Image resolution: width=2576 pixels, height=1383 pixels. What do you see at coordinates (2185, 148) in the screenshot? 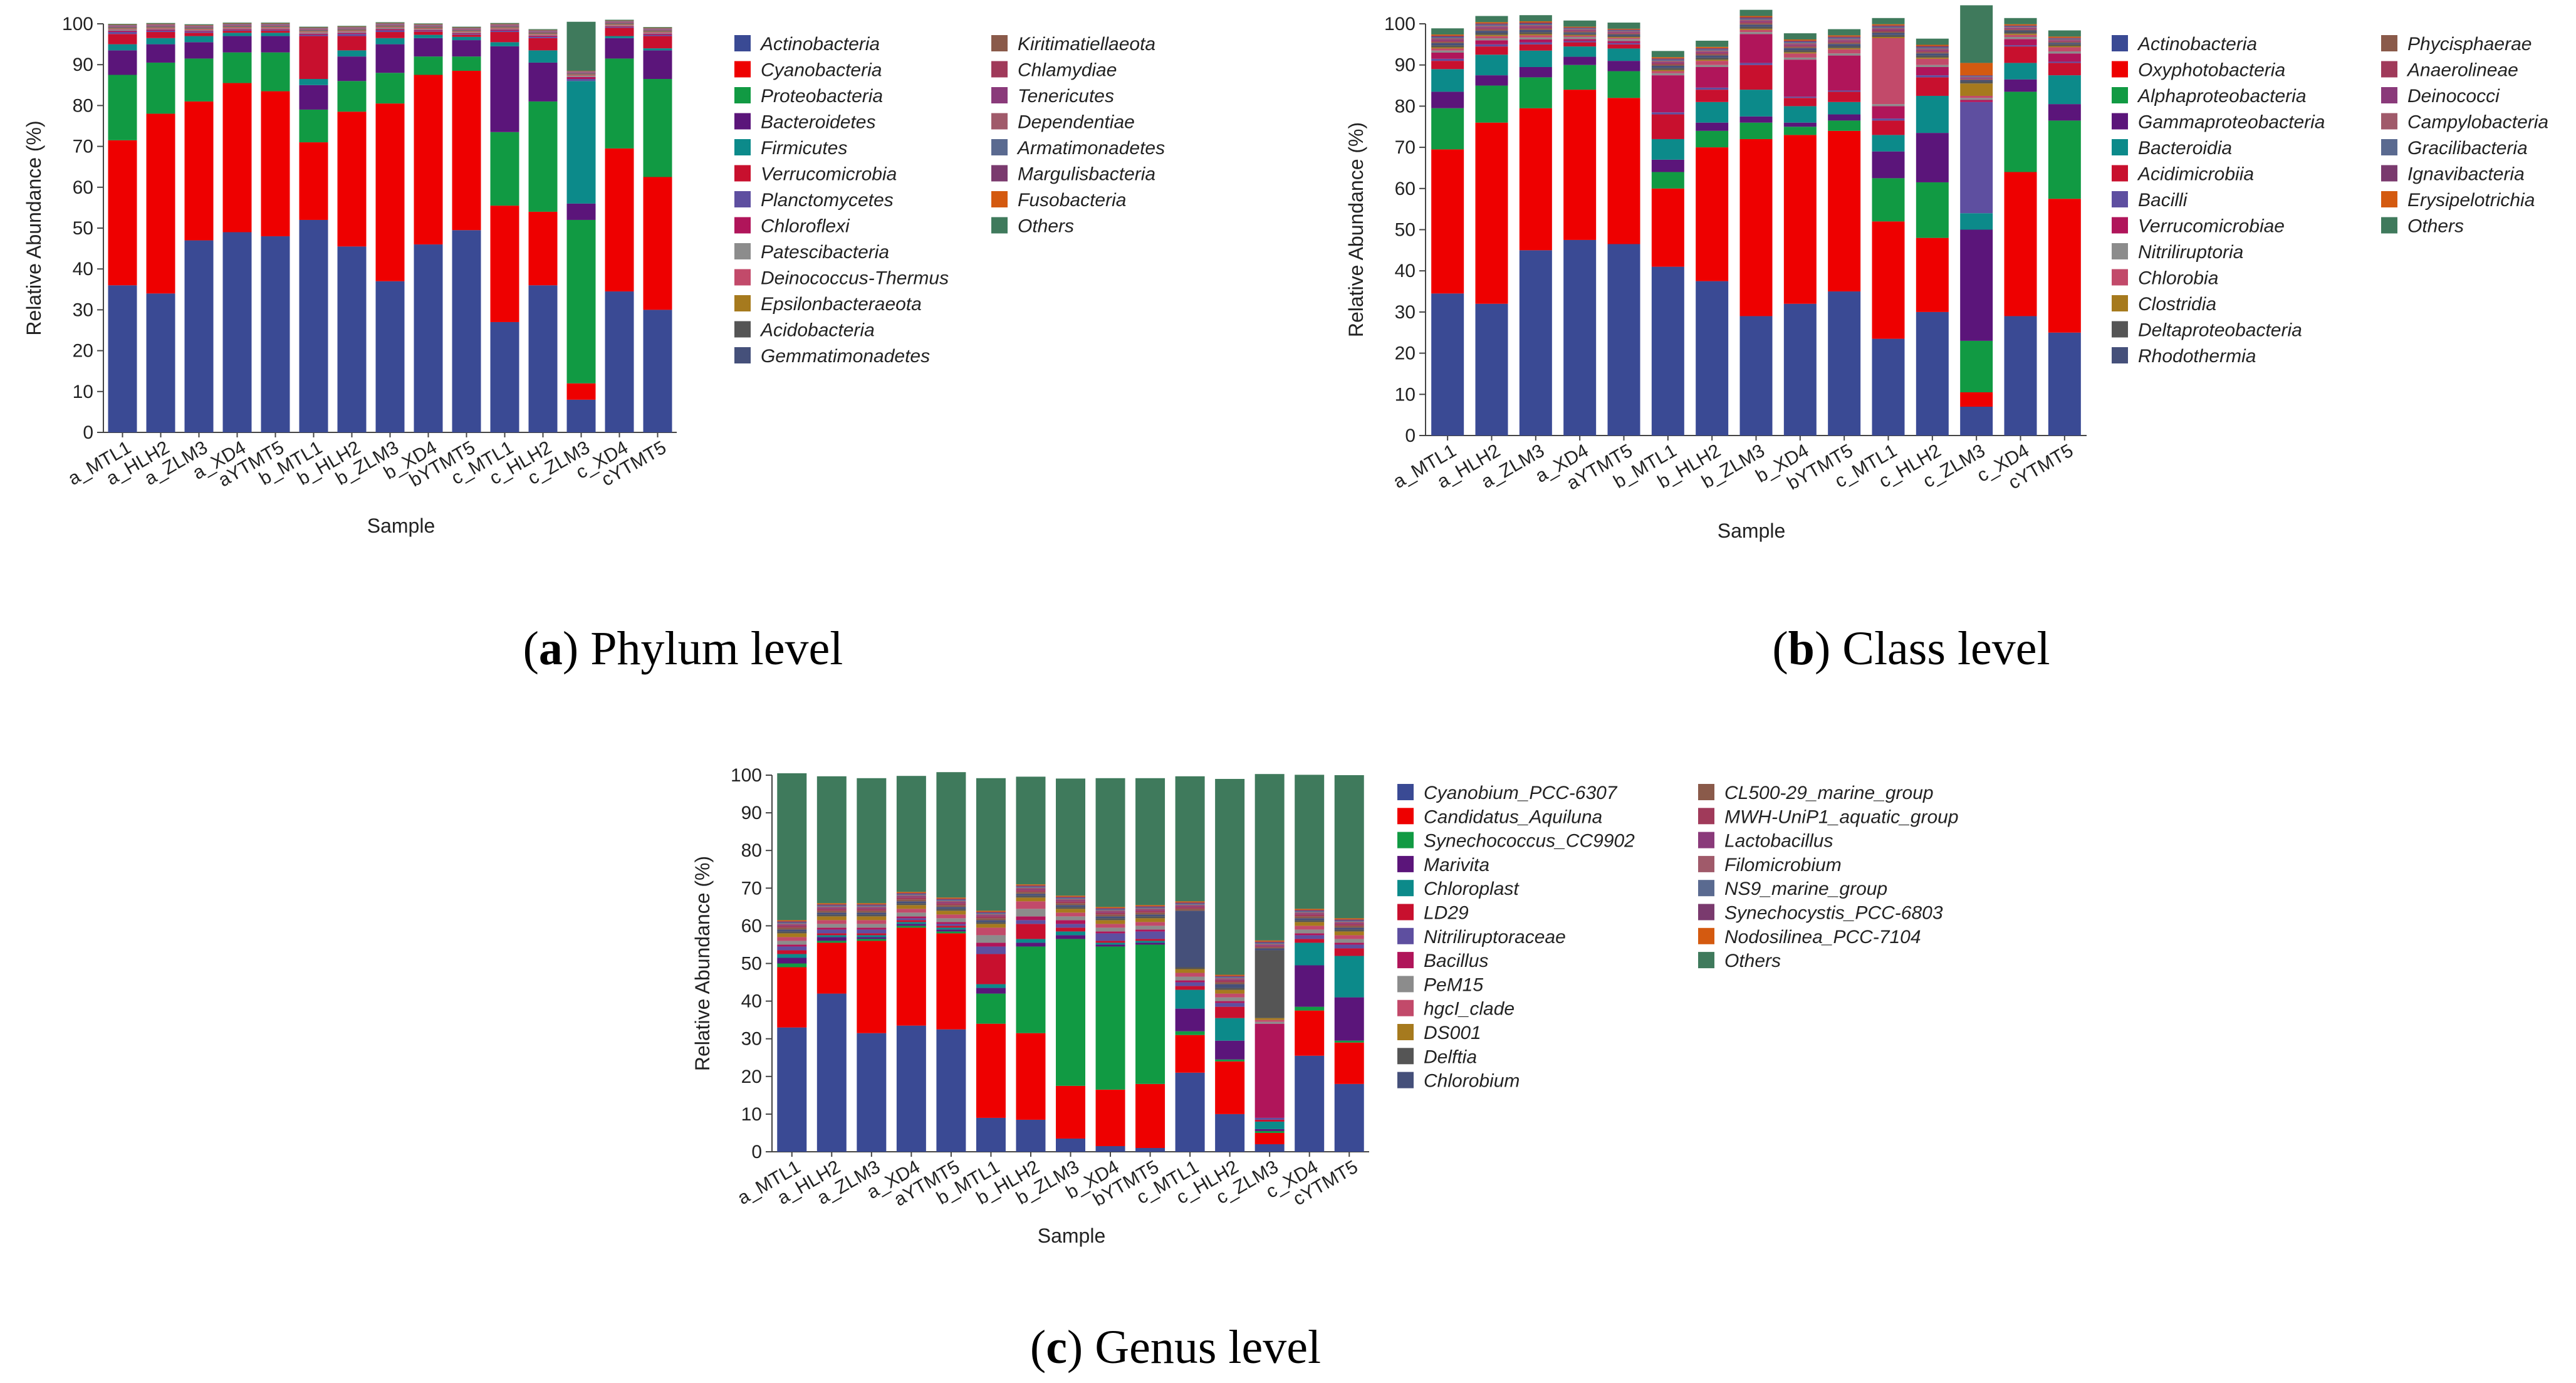
I see `legend-label: Bacteroidia` at bounding box center [2185, 148].